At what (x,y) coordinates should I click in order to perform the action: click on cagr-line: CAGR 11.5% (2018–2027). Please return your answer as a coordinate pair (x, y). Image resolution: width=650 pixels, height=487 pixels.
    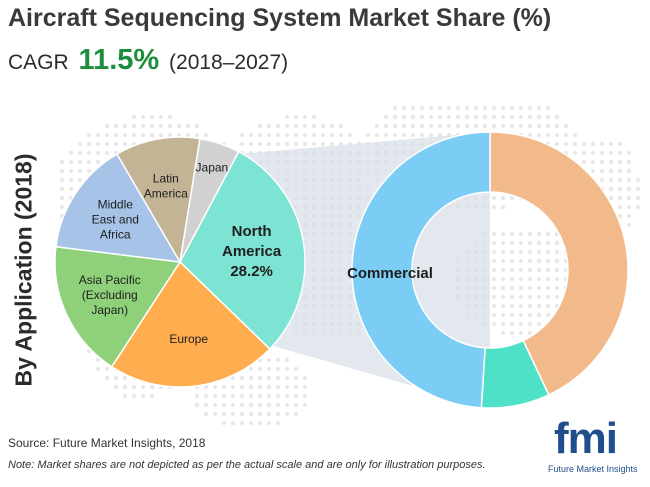
    Looking at the image, I should click on (148, 60).